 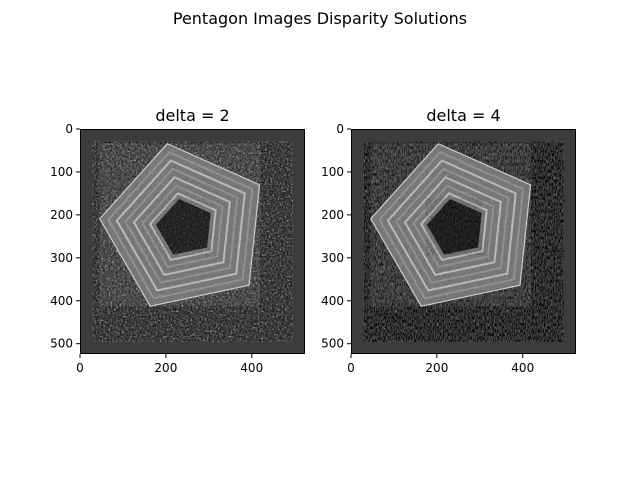 What do you see at coordinates (192, 115) in the screenshot?
I see `subplot-title: delta = 2` at bounding box center [192, 115].